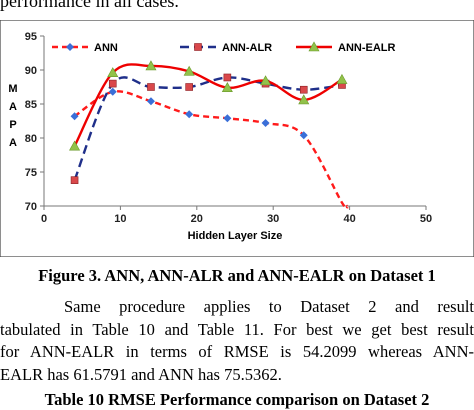 This screenshot has height=410, width=474. I want to click on top-text-fragment: performance in all cases., so click(89, 5).